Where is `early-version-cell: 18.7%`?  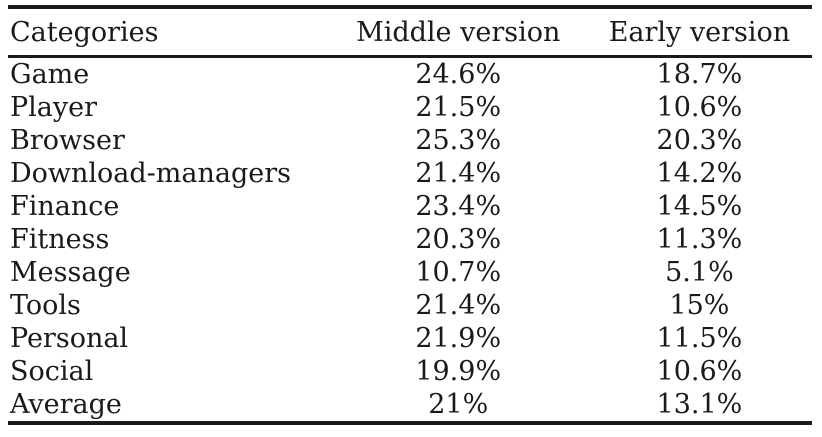
early-version-cell: 18.7% is located at coordinates (699, 74).